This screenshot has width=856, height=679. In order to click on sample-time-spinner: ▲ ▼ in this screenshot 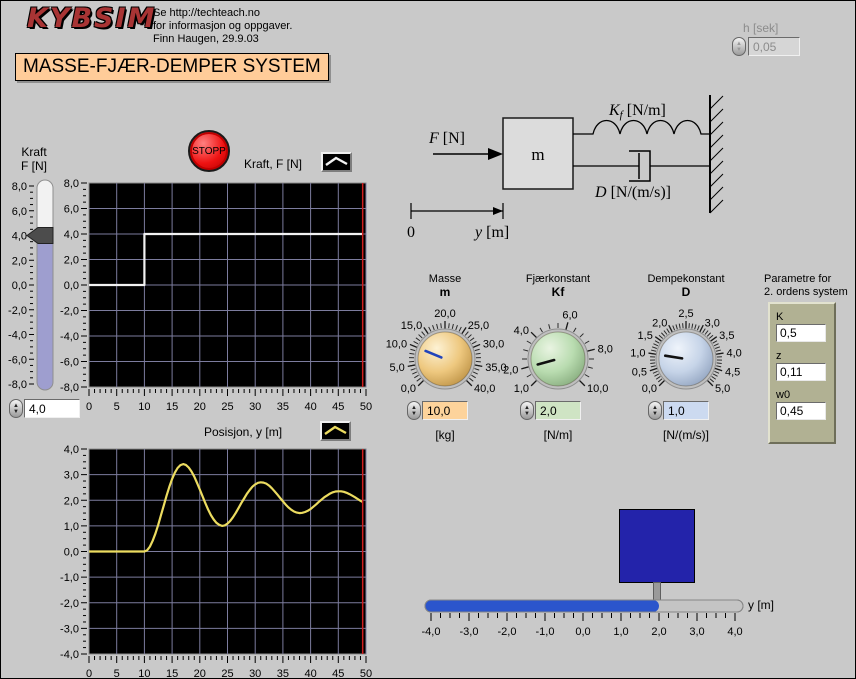, I will do `click(739, 46)`.